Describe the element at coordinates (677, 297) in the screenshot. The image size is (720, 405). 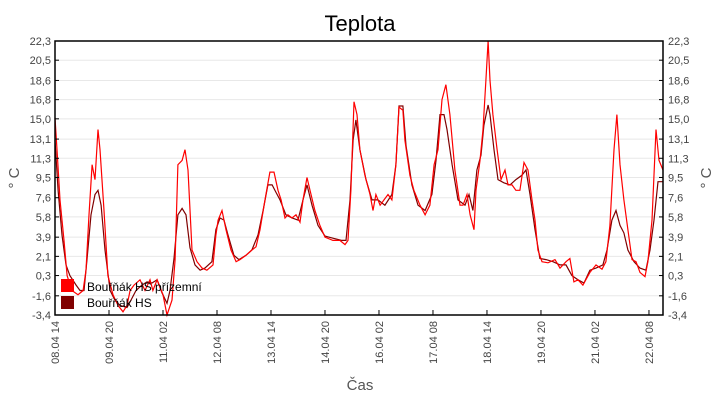
I see `y-tick-label-right: -1,6` at that location.